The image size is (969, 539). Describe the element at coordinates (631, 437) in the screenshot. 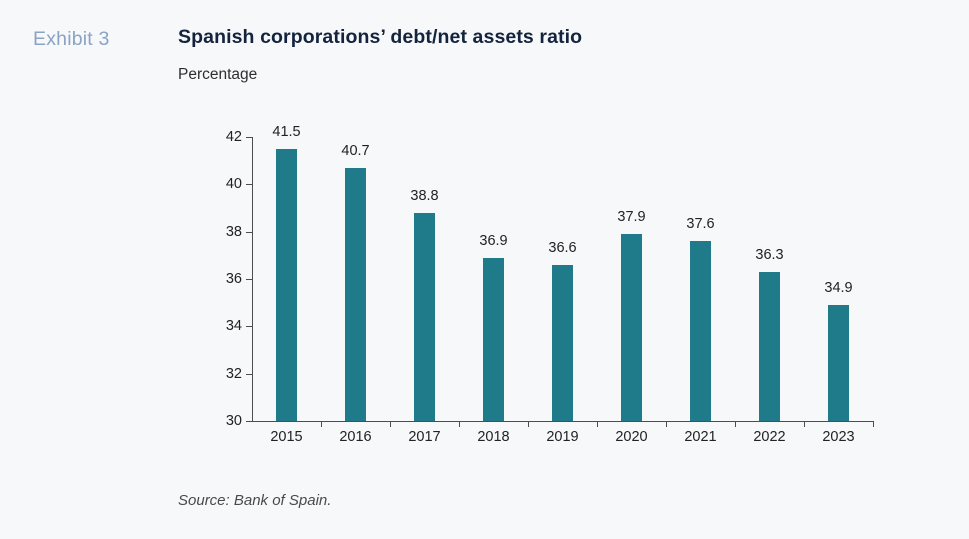

I see `x-axis-label: 2020` at that location.